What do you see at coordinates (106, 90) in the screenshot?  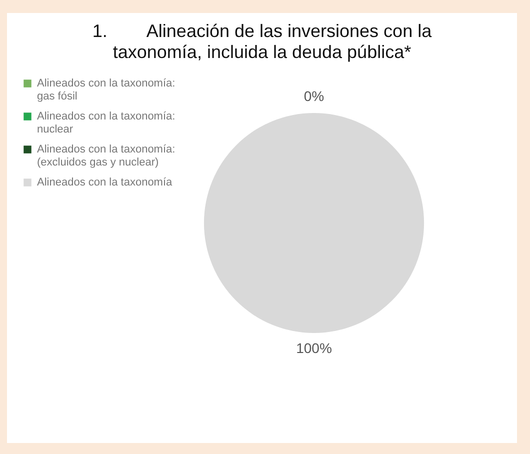 I see `legend-label: Alineados con la taxonomía: gas fósil` at bounding box center [106, 90].